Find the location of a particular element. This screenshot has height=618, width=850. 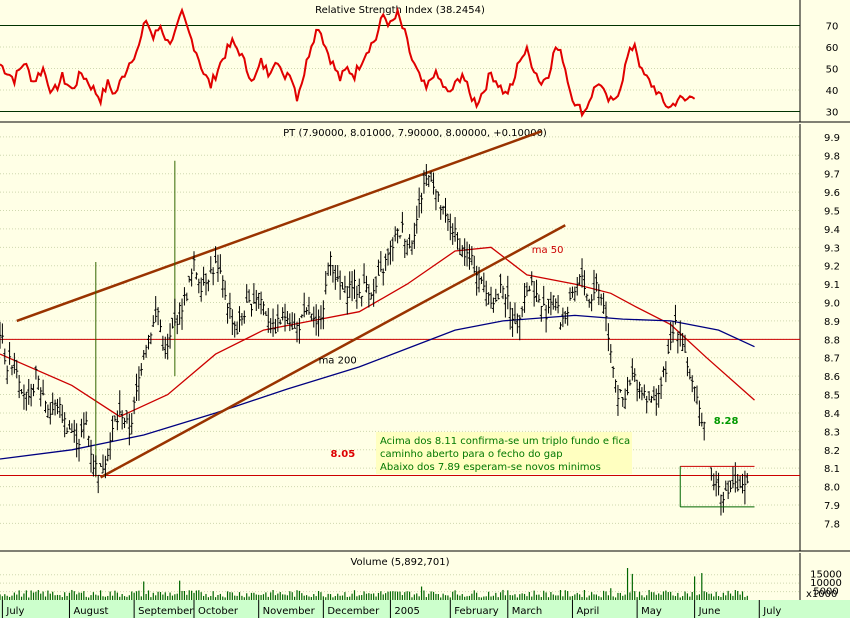

volume-unit: x1000 is located at coordinates (821, 594).